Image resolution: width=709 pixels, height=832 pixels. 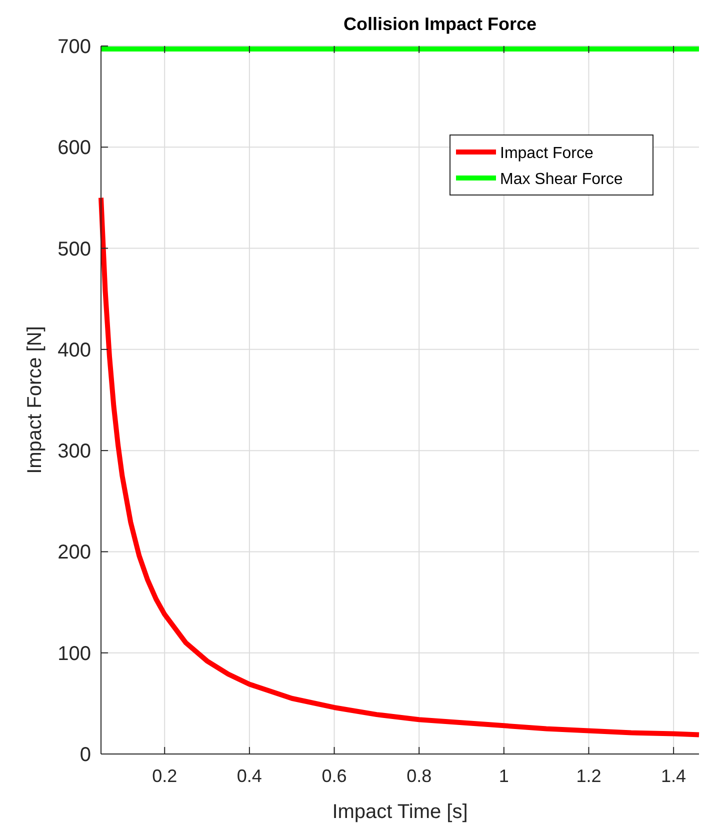 I want to click on y-tick-label: 100, so click(x=74, y=653).